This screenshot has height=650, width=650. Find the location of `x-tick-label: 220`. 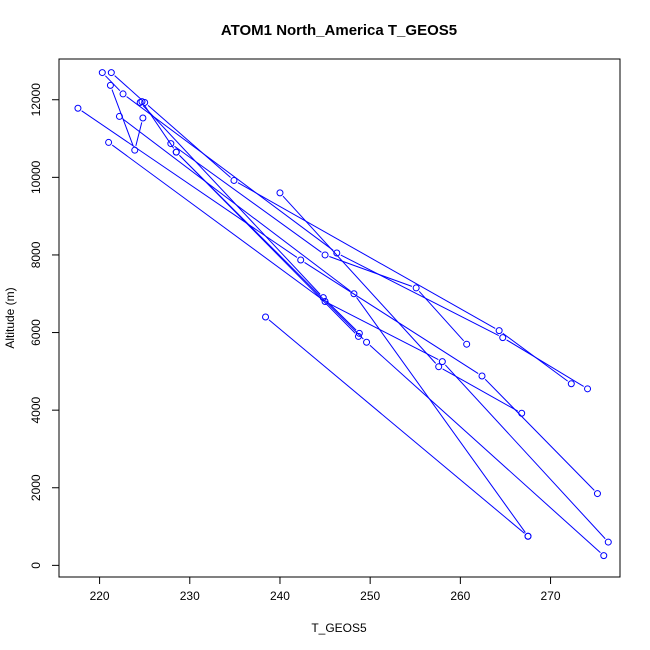

x-tick-label: 220 is located at coordinates (100, 596).